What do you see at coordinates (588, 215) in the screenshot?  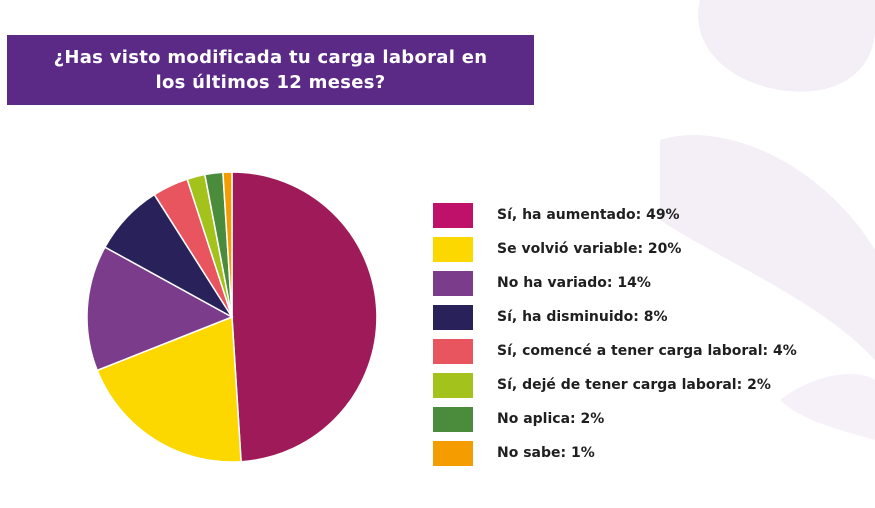 I see `legend-label: Sí, ha aumentado: 49%` at bounding box center [588, 215].